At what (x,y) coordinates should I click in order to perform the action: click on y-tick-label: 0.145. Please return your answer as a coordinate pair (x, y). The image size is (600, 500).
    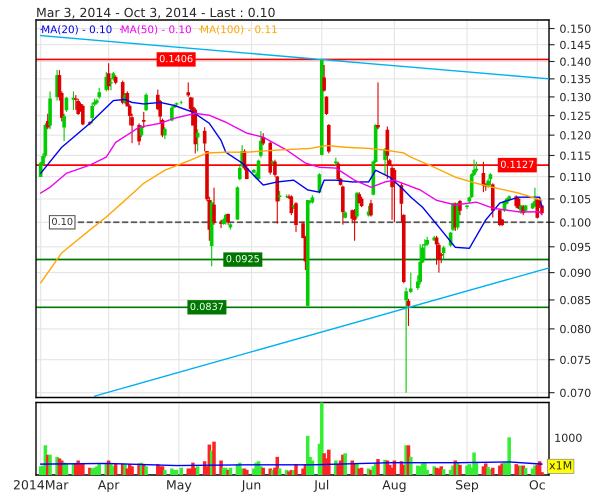
    Looking at the image, I should click on (575, 45).